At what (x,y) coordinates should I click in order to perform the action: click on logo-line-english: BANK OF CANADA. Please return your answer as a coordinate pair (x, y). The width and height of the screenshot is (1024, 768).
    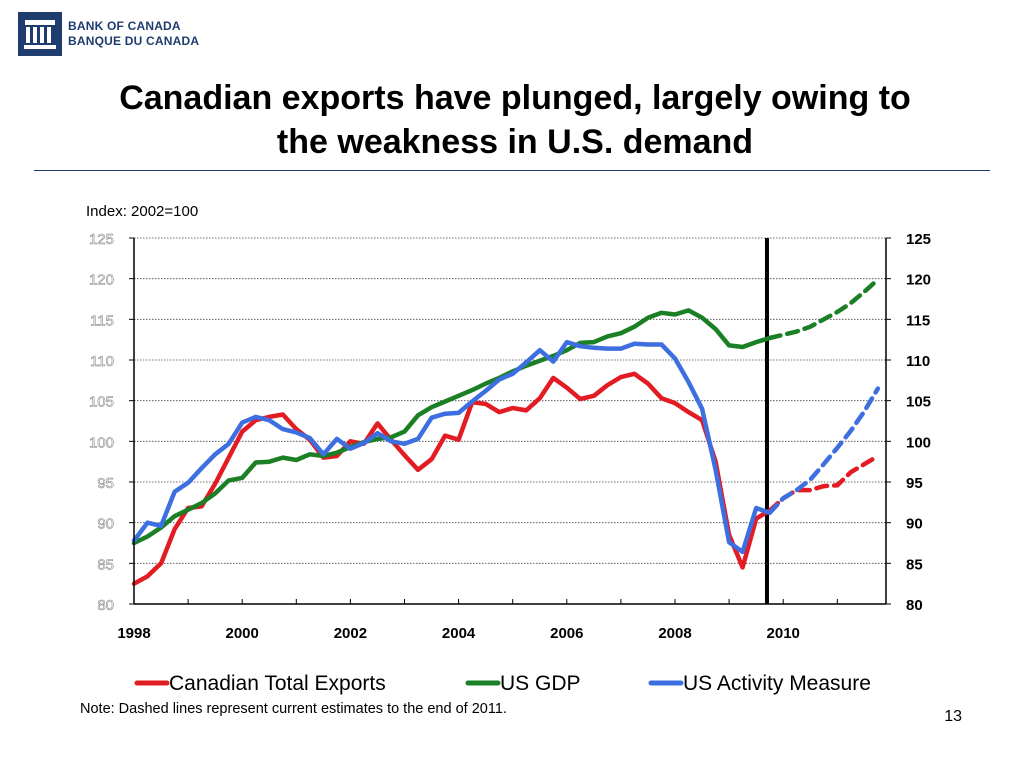
    Looking at the image, I should click on (124, 26).